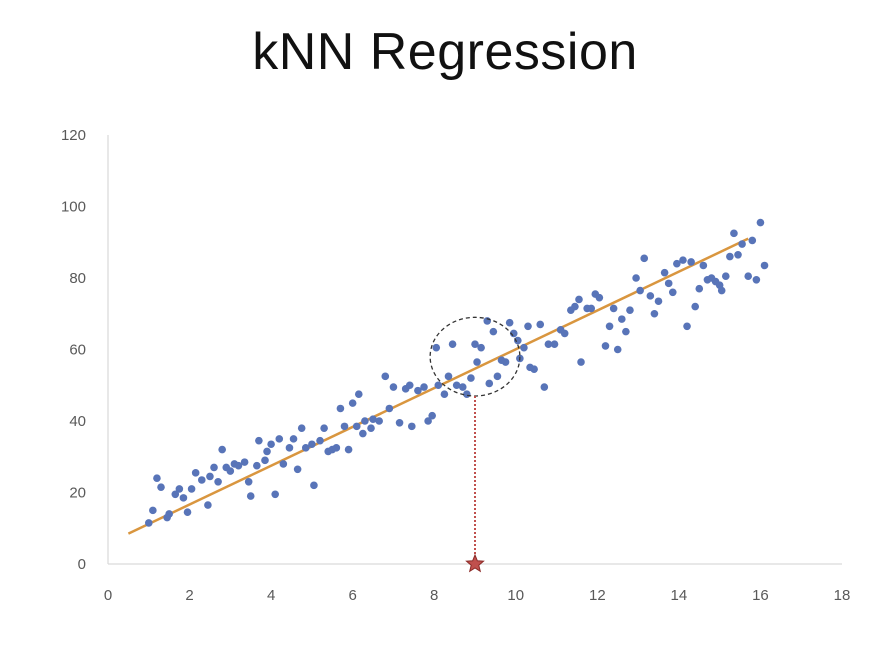 This screenshot has height=645, width=890. Describe the element at coordinates (77, 350) in the screenshot. I see `y-tick-label: 60` at that location.